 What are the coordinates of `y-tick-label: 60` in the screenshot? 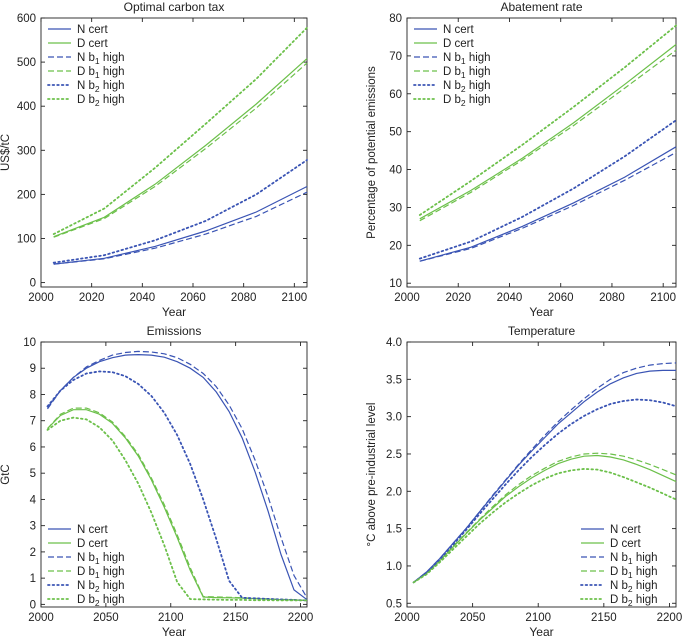 It's located at (395, 95).